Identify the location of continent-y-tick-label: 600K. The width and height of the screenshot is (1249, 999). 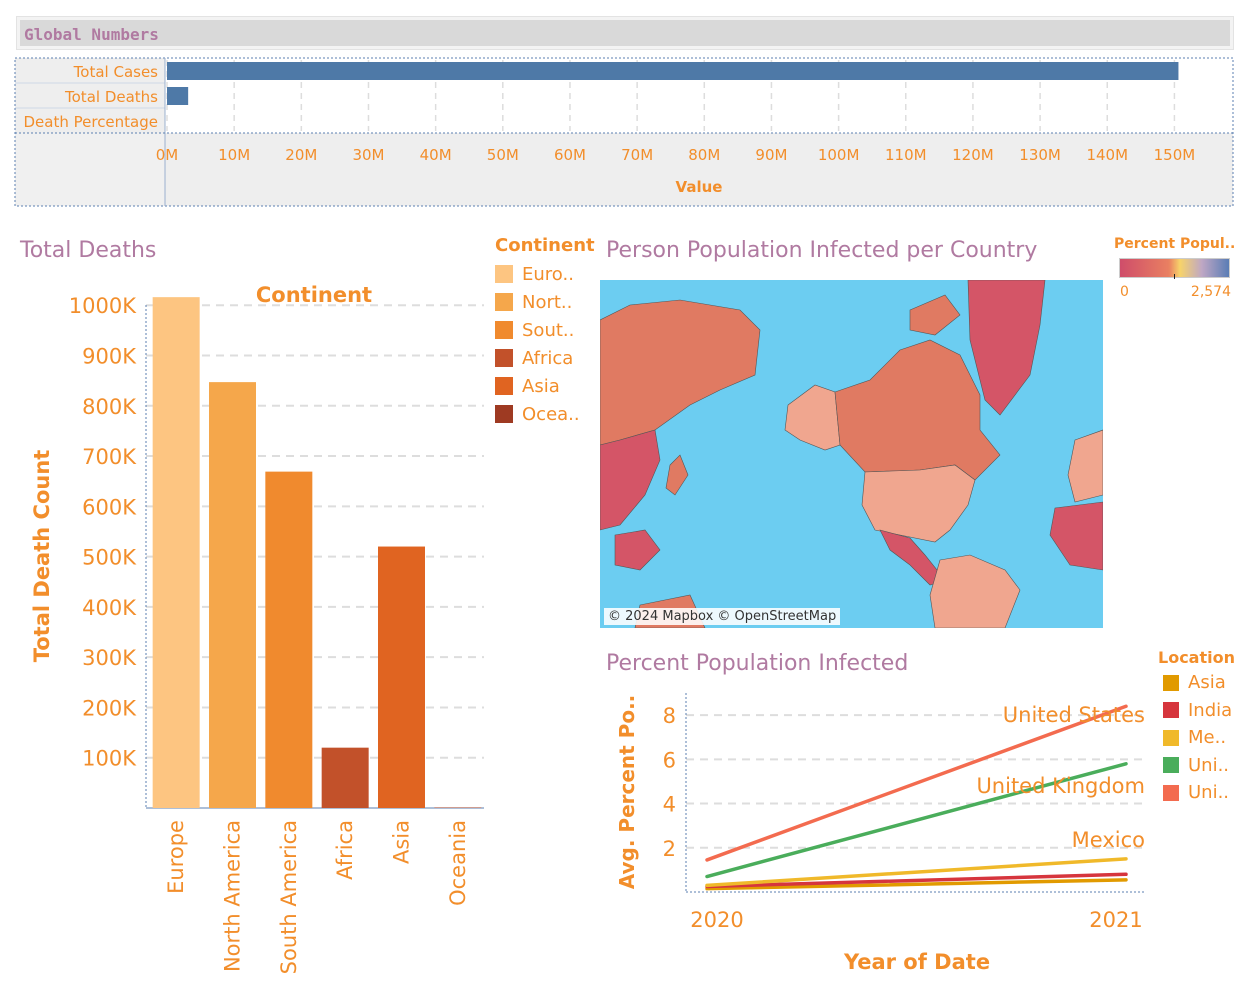
(109, 507).